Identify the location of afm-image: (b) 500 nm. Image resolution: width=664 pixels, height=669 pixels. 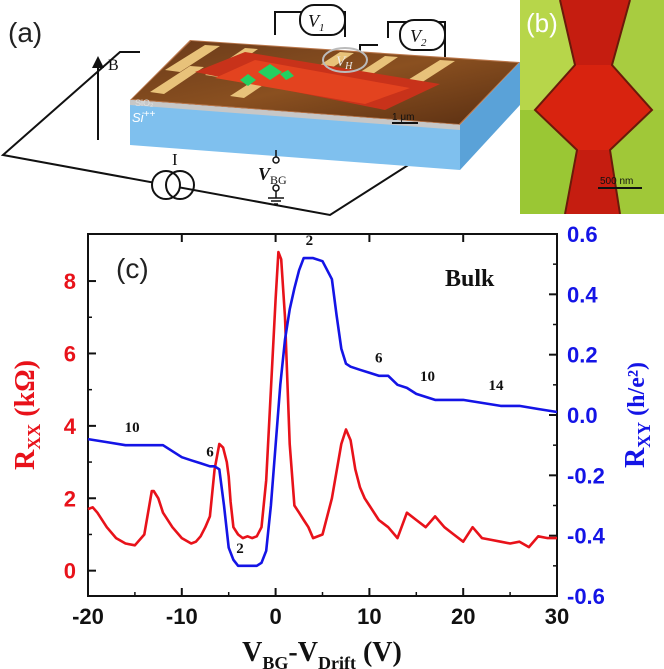
(592, 107).